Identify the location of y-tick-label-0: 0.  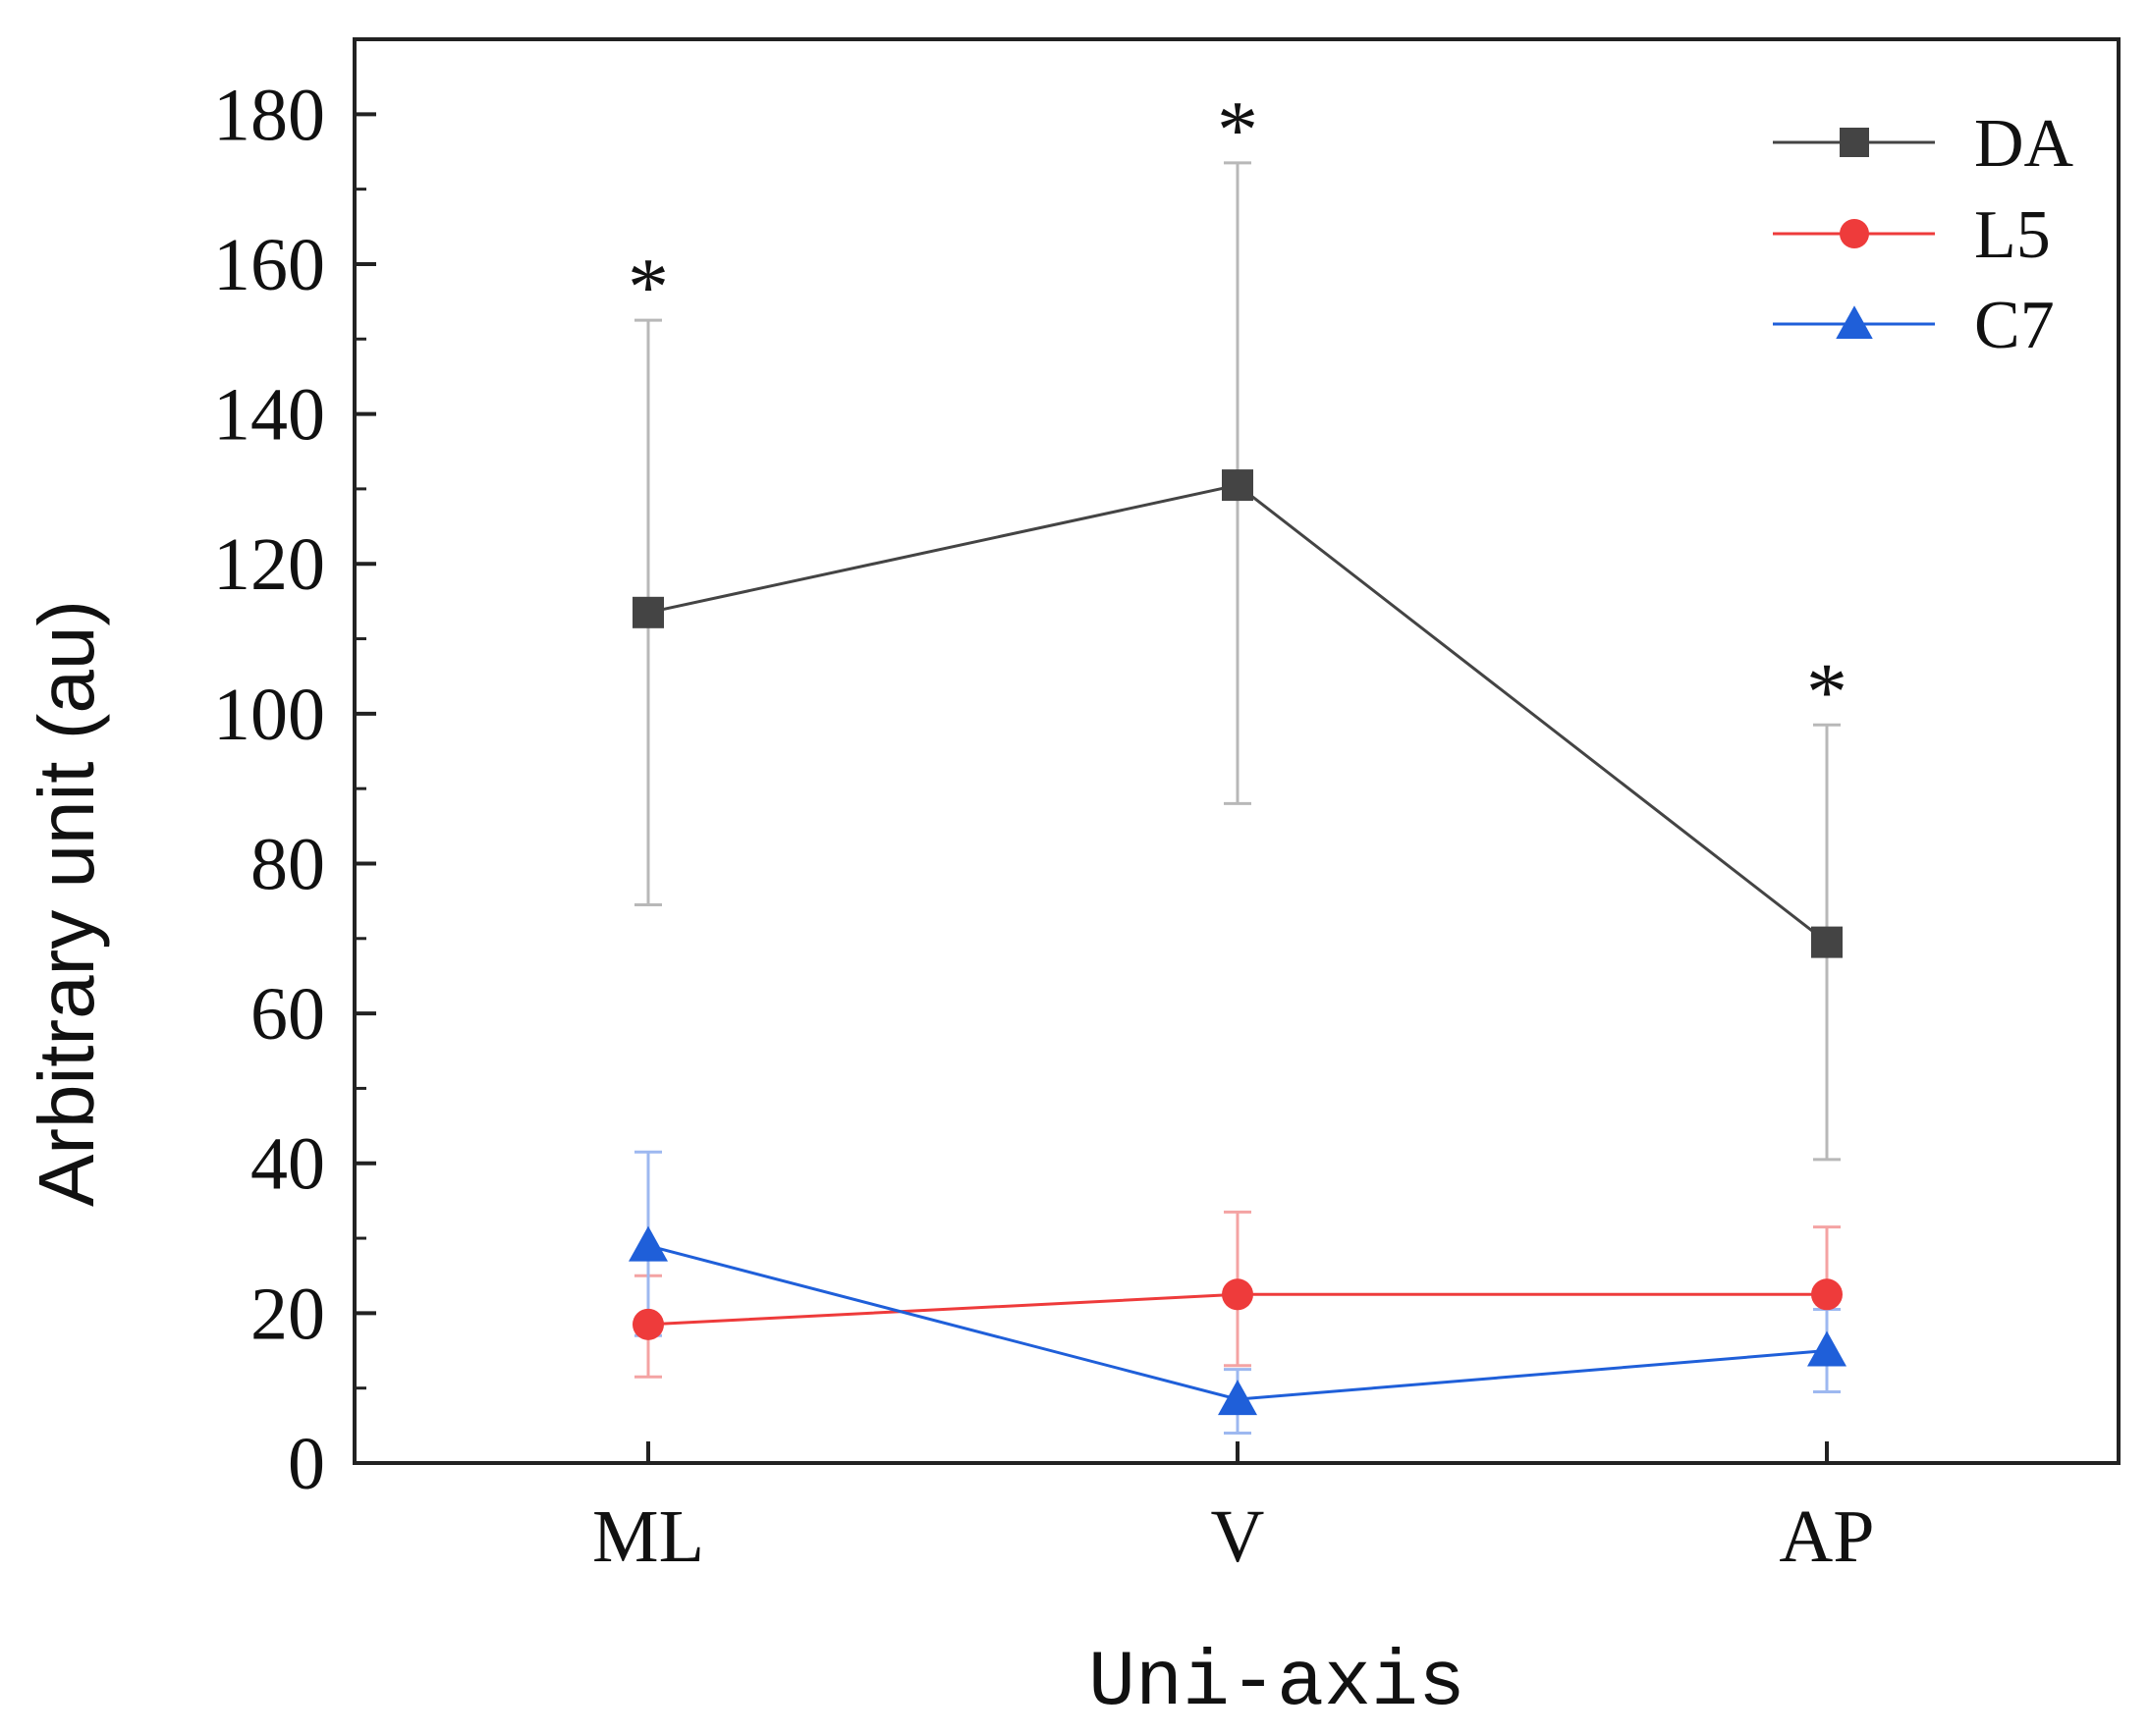
(306, 1464).